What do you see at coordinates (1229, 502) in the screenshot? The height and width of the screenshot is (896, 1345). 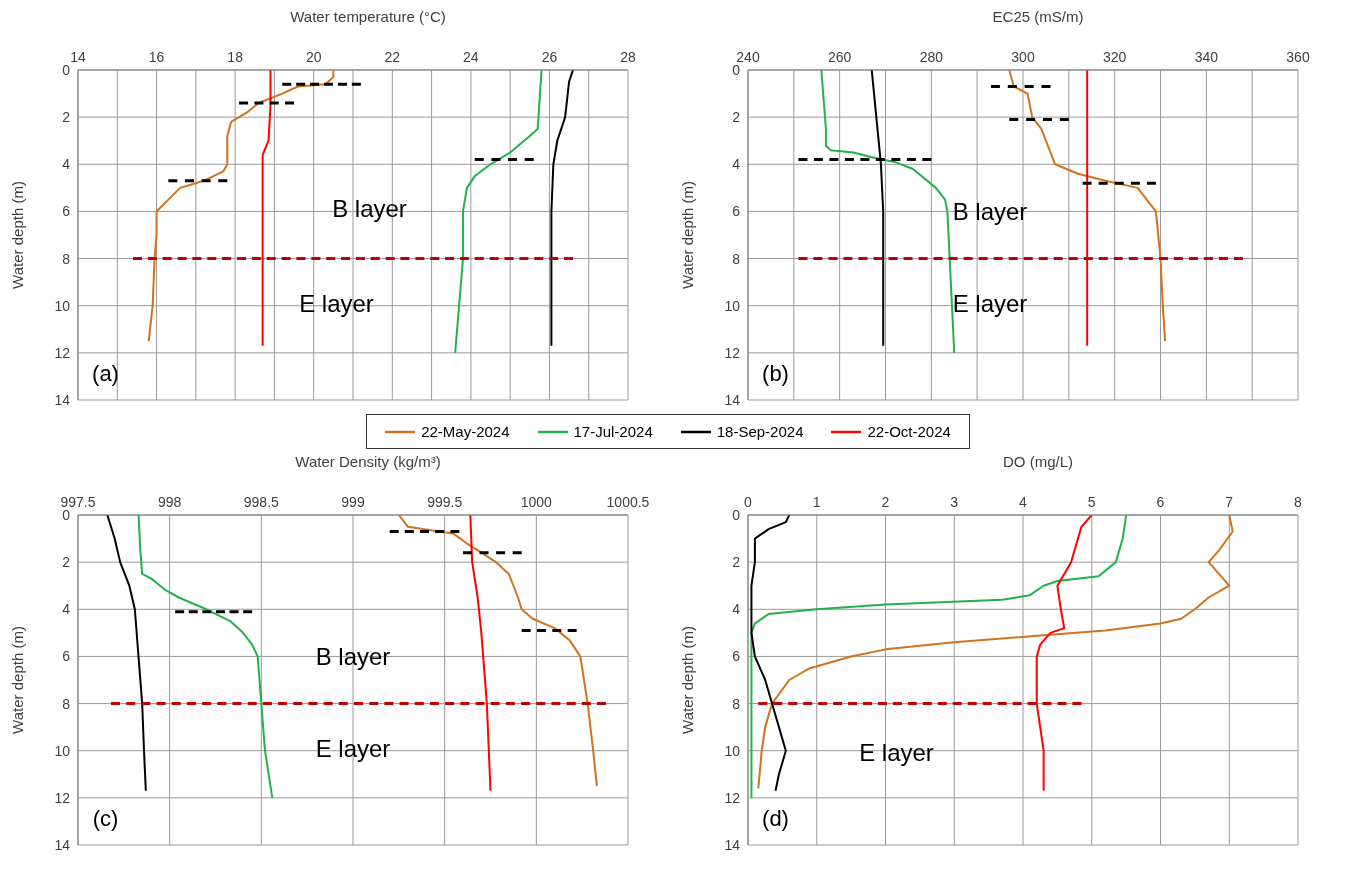 I see `x-tick-label: 7` at bounding box center [1229, 502].